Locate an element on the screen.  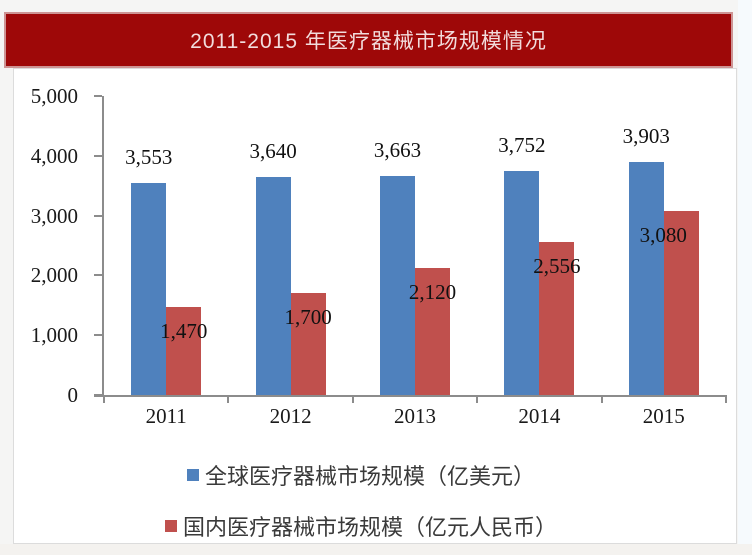
value-label-domestic-2015: 3,080 is located at coordinates (663, 234).